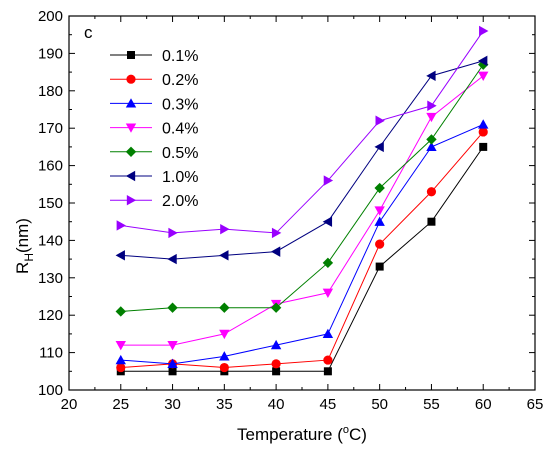  What do you see at coordinates (154, 201) in the screenshot?
I see `legend-entry: 2.0%` at bounding box center [154, 201].